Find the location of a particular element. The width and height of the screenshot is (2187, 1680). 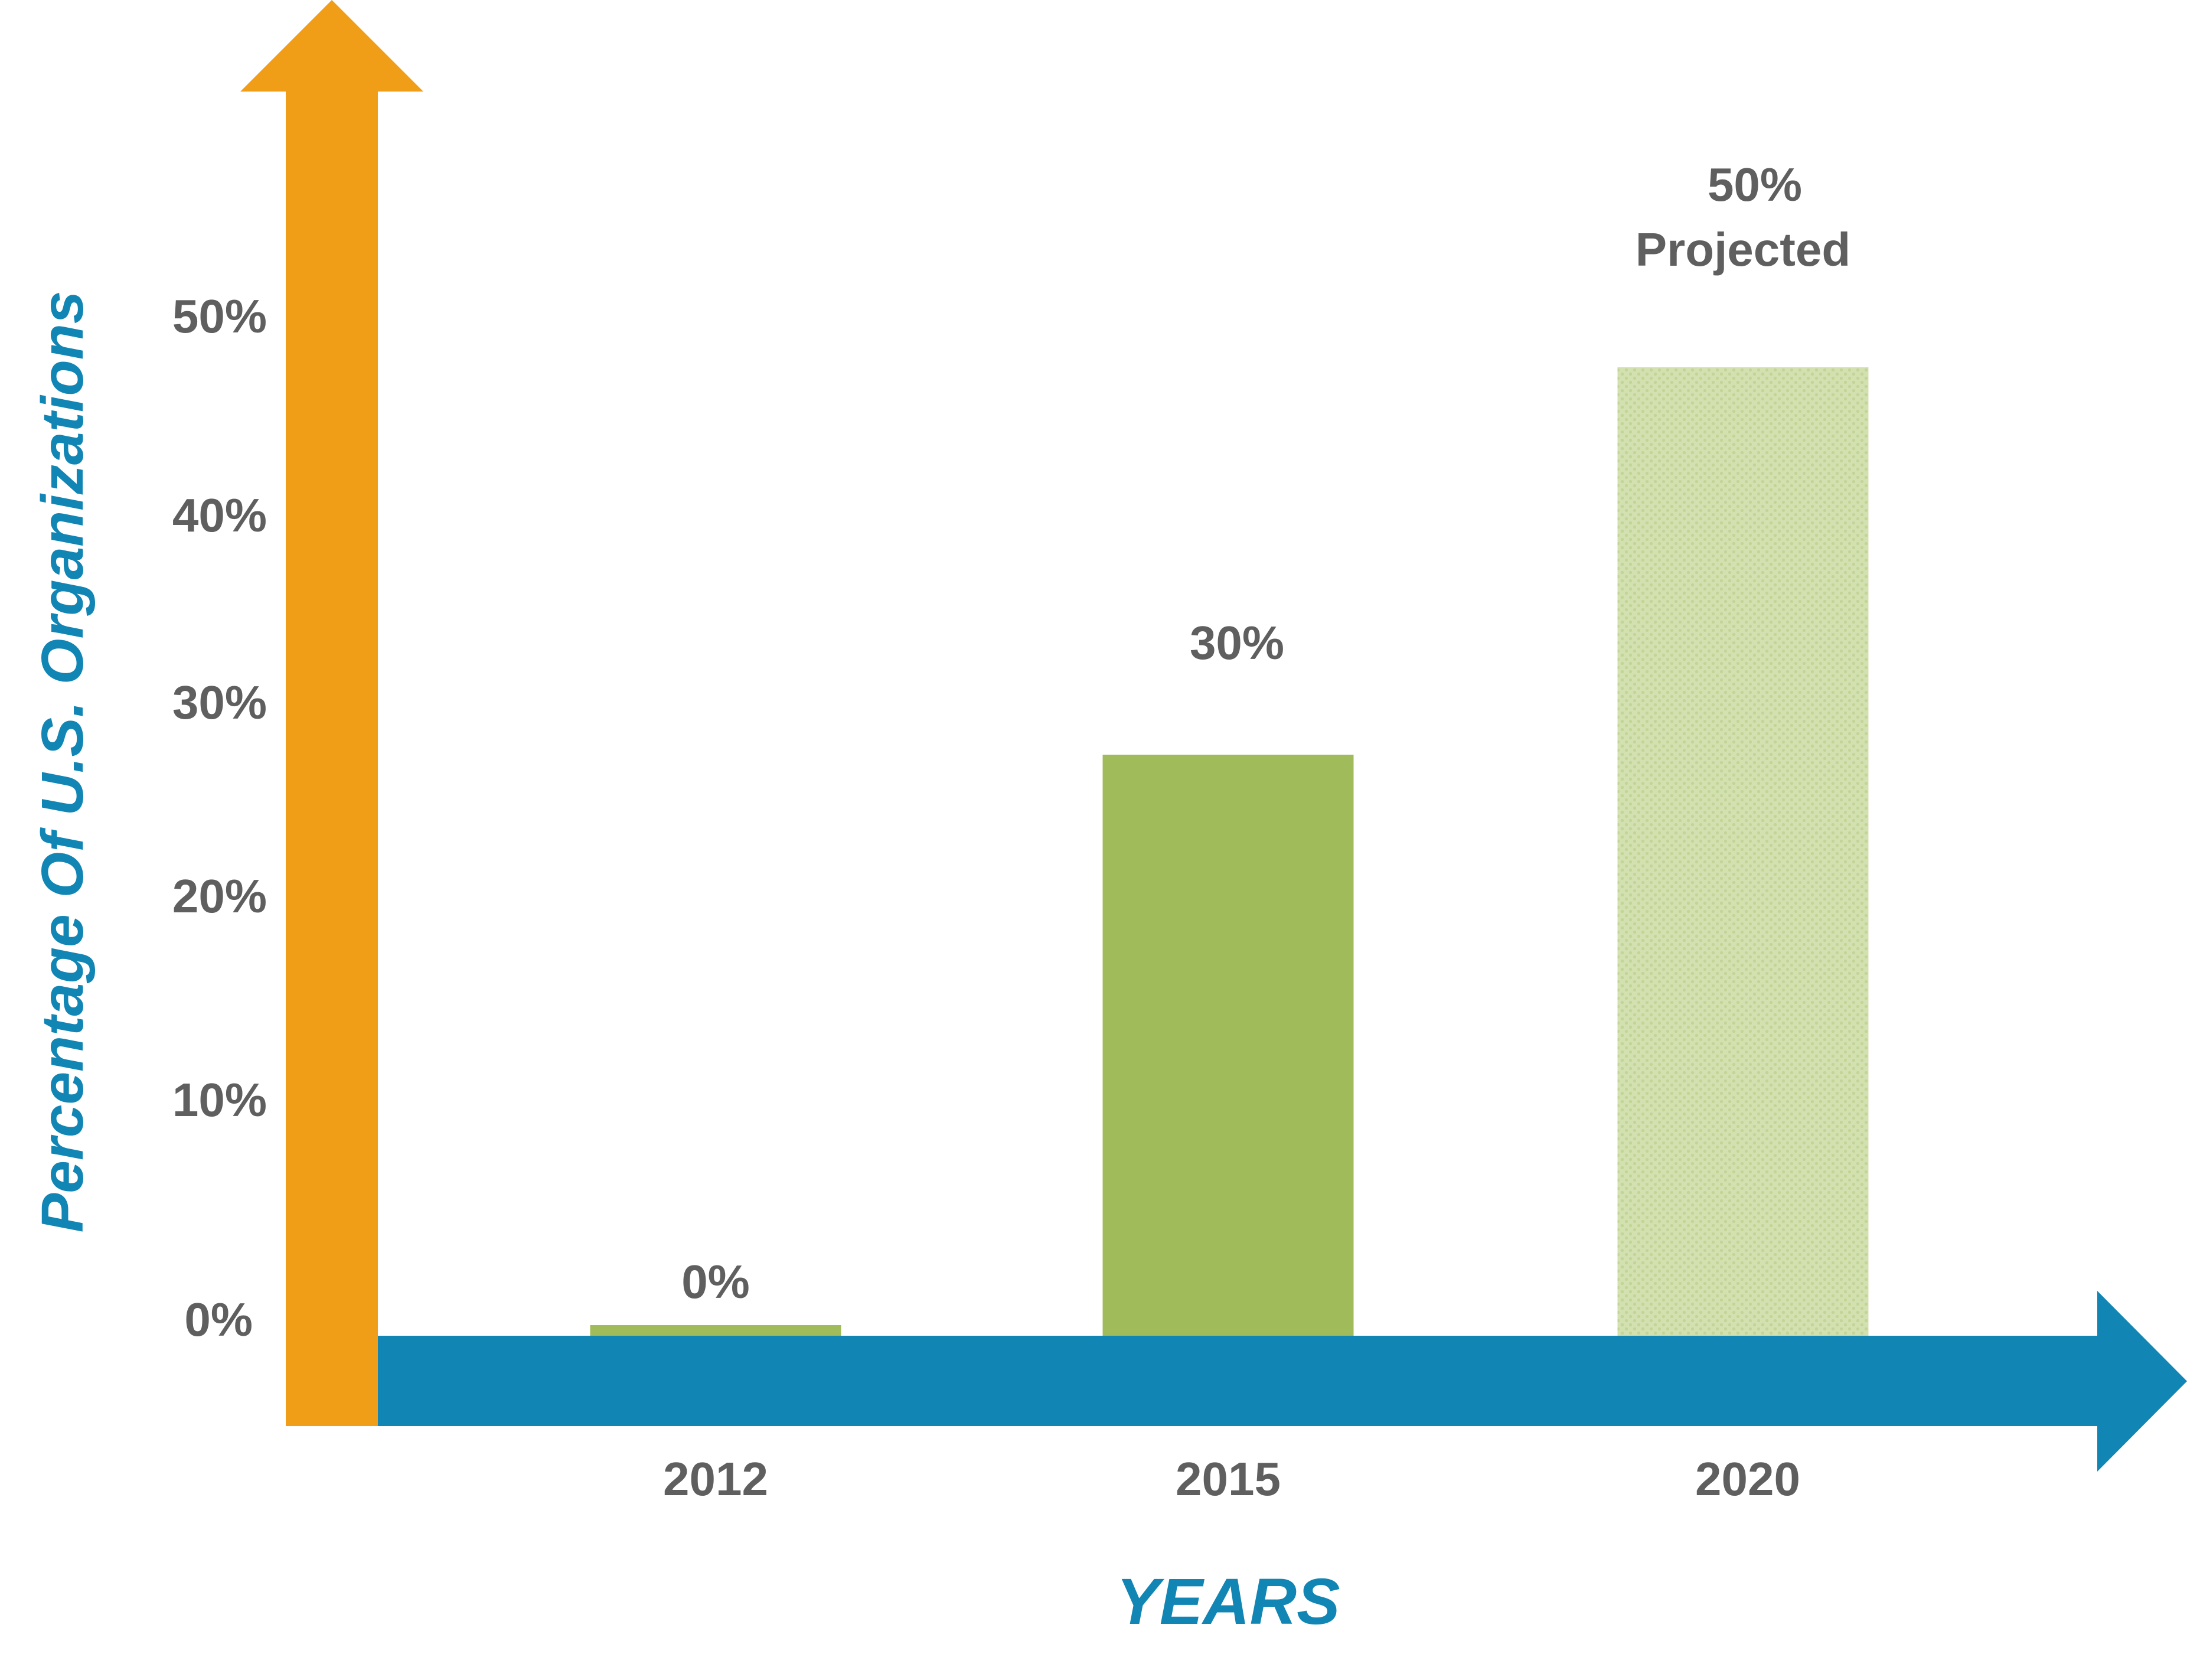

x-tick-label-2020: 2020 is located at coordinates (1747, 1479).